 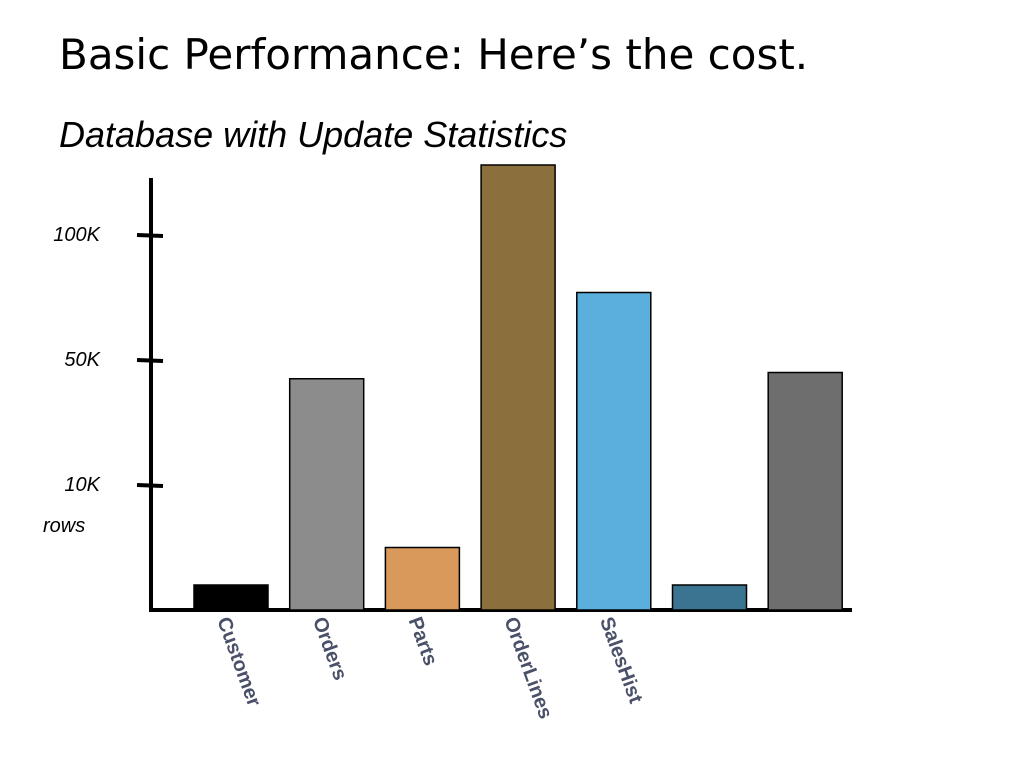 What do you see at coordinates (621, 660) in the screenshot?
I see `x-tick-label: SalesHist` at bounding box center [621, 660].